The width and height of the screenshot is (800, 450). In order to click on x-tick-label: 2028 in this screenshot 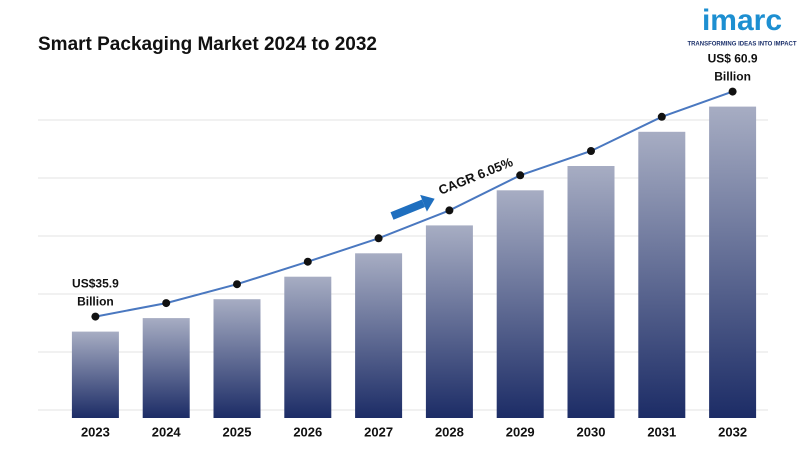, I will do `click(449, 431)`.